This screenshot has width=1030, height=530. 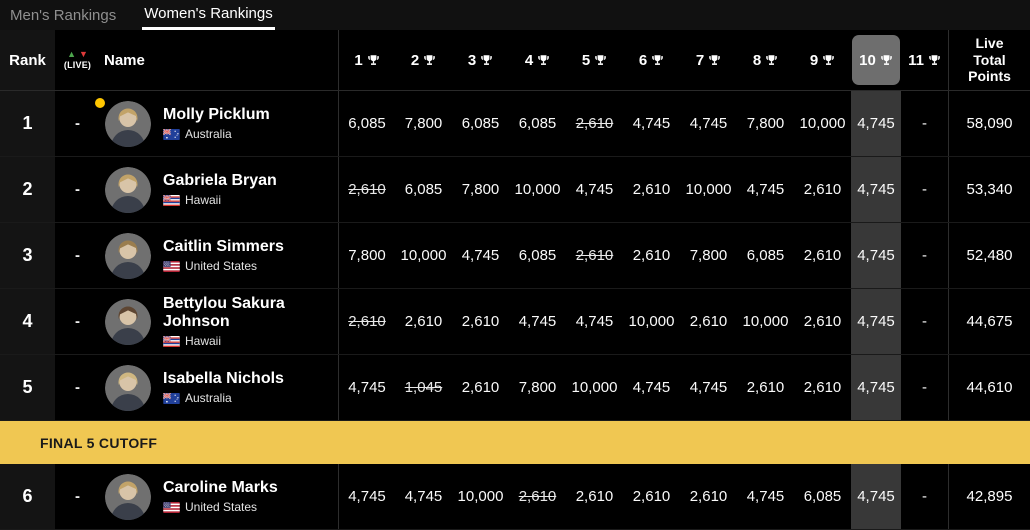 I want to click on athlete-cell: Caitlin Simmers United States, so click(x=219, y=255).